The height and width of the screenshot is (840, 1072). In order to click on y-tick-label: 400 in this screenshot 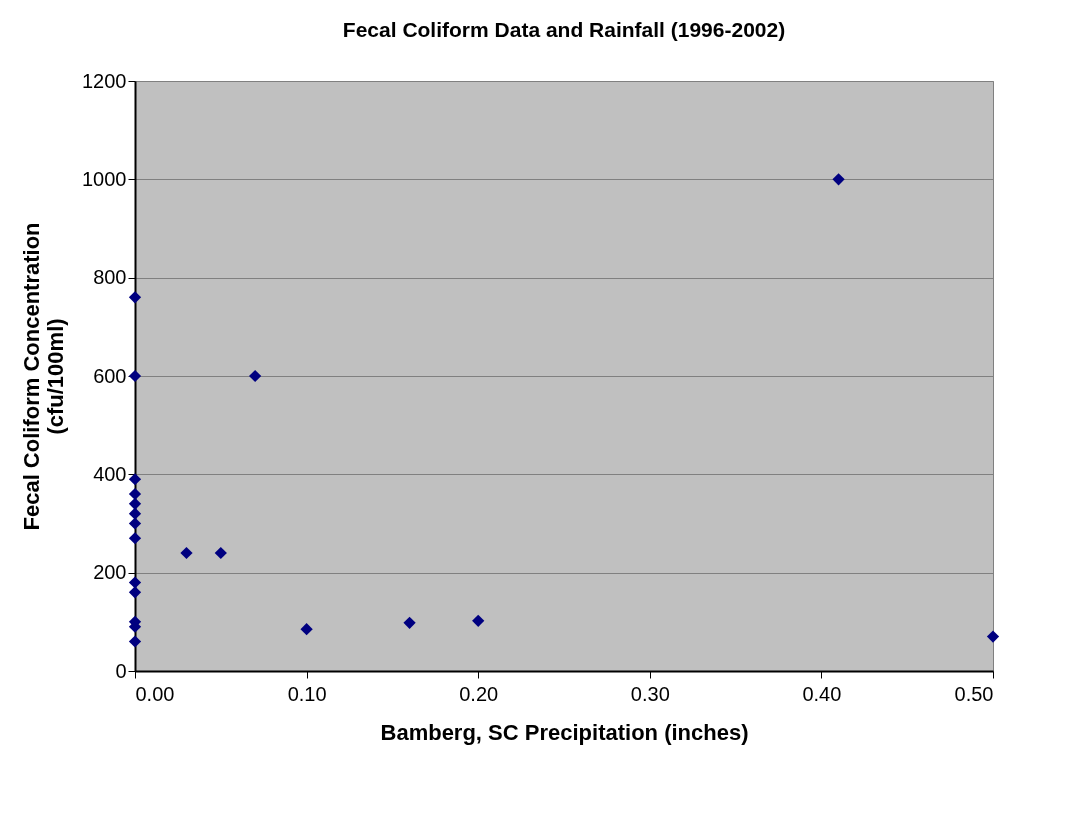, I will do `click(110, 473)`.